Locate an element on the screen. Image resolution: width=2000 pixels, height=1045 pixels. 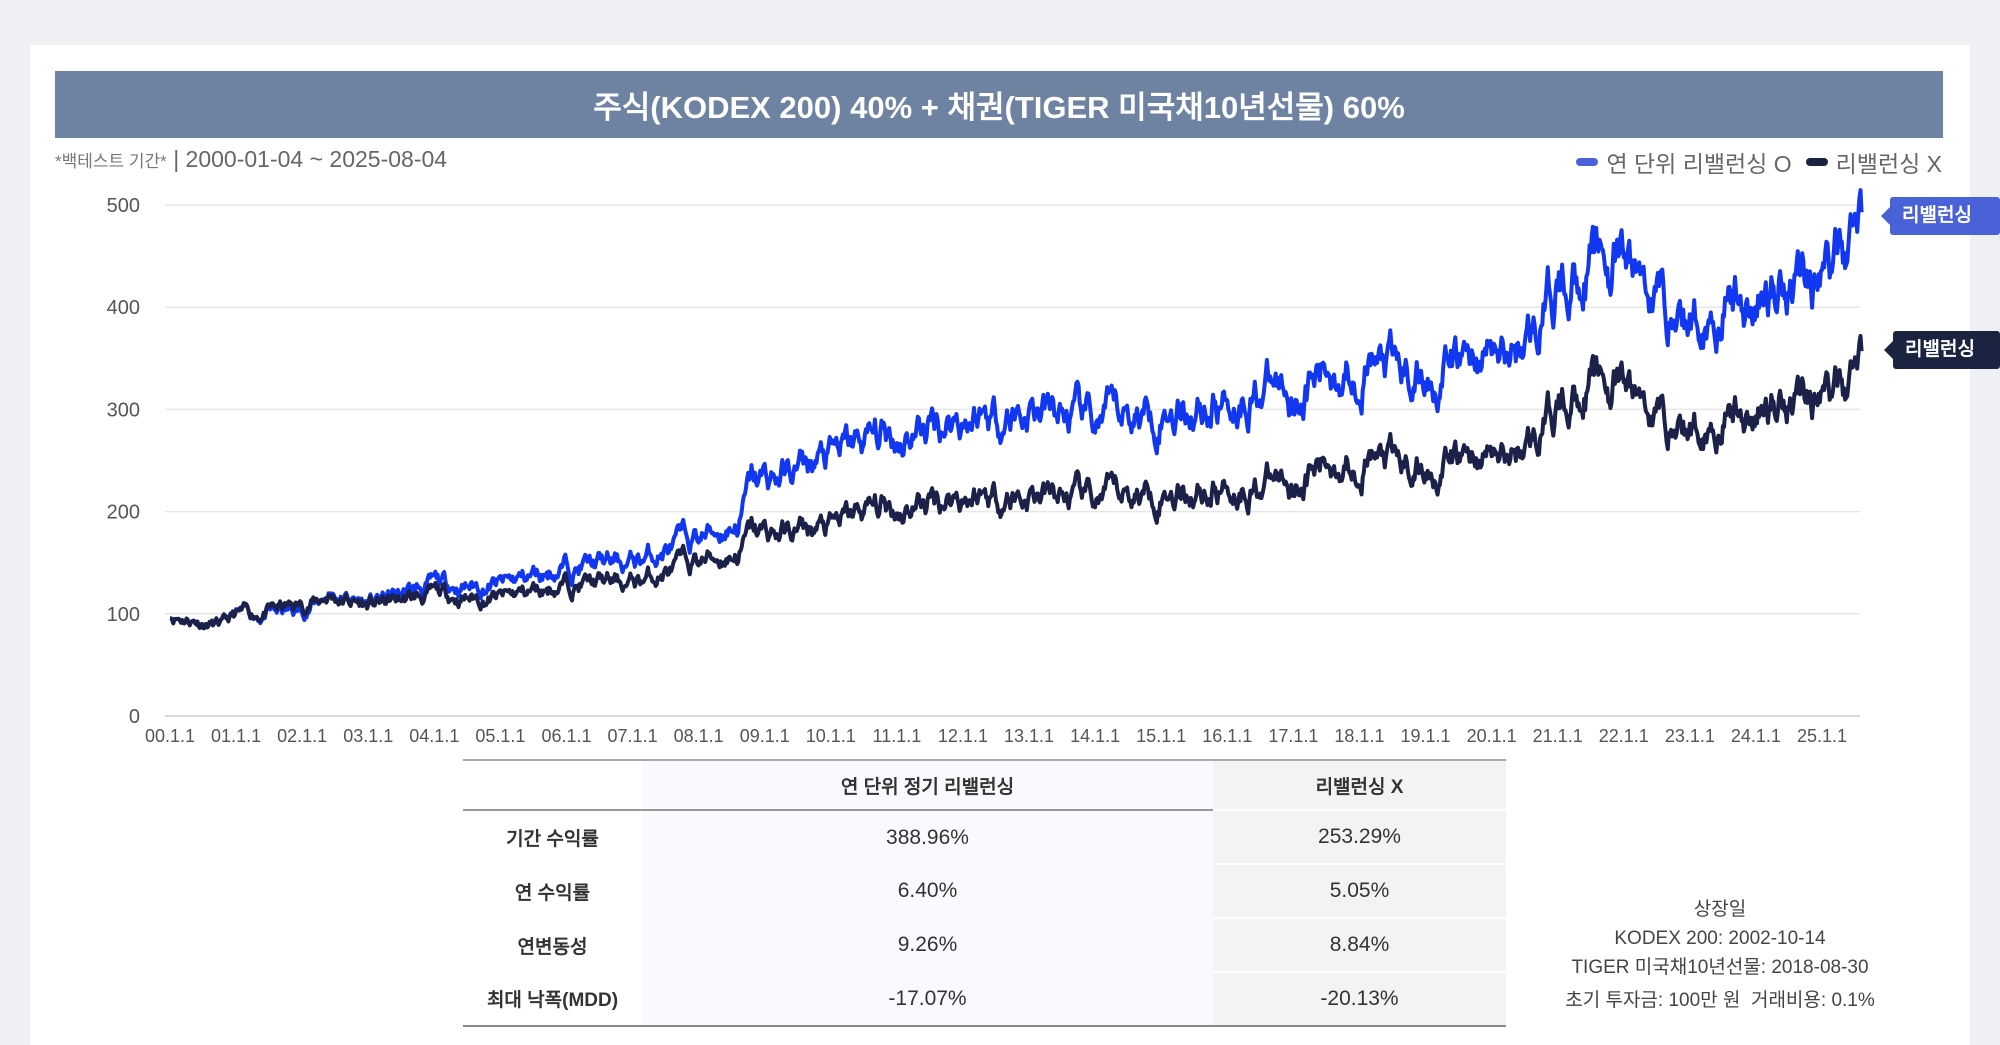
row-label: 기간 수익률 is located at coordinates (552, 839).